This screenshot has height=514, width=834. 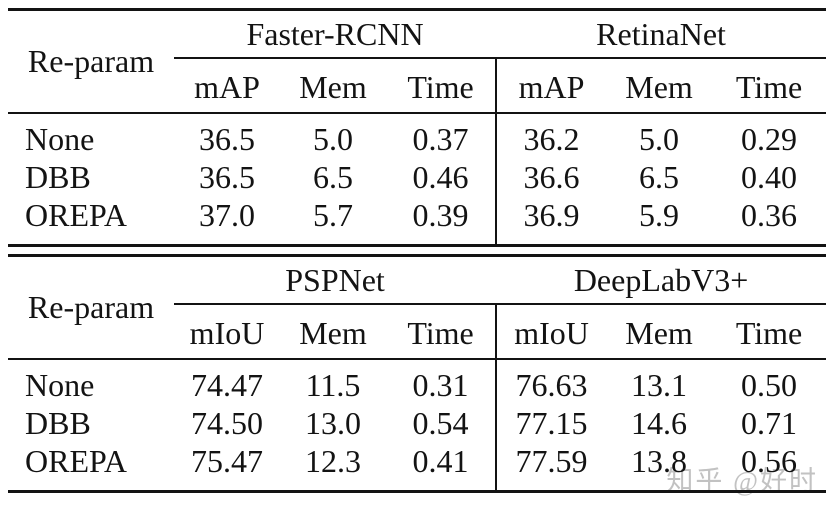 I want to click on data-cell: 36.6, so click(x=551, y=177).